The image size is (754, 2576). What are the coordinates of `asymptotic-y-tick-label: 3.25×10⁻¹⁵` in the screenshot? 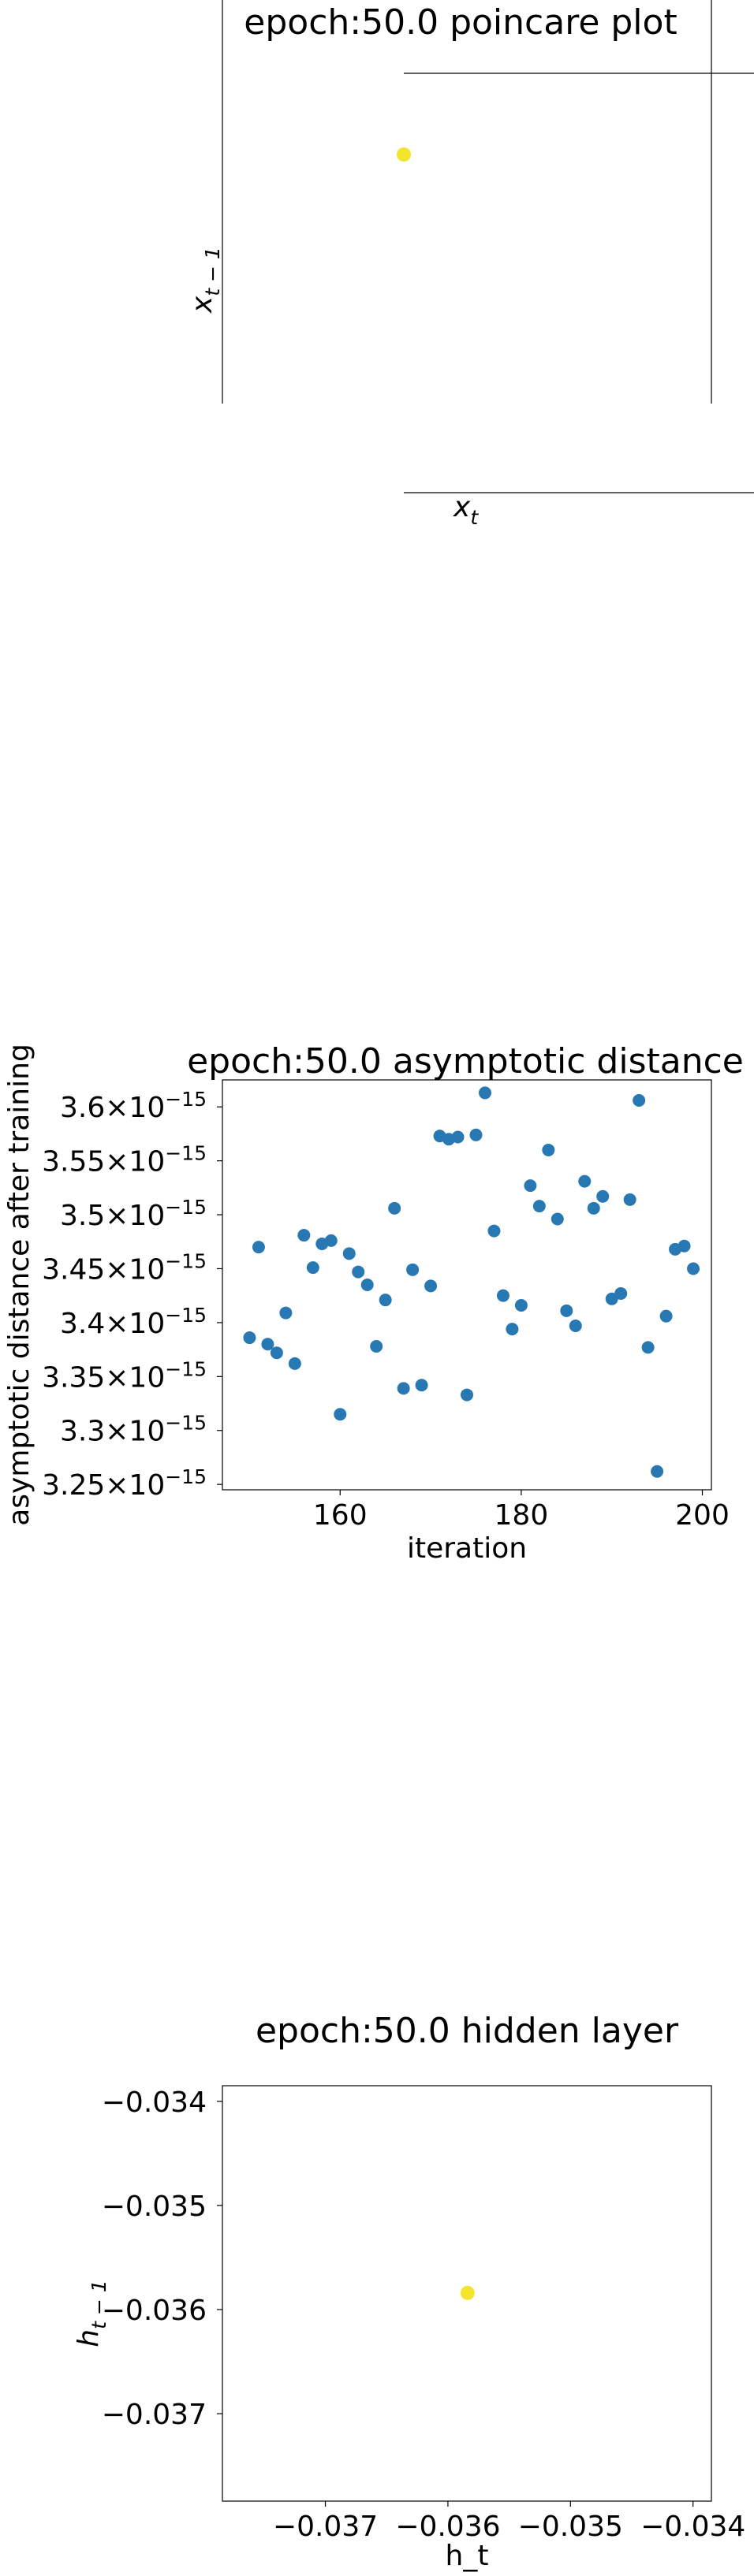 It's located at (124, 1483).